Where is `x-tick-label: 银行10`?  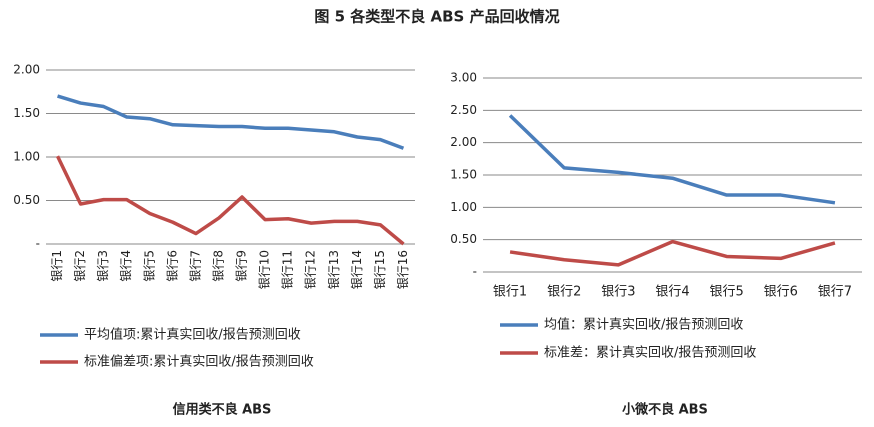
x-tick-label: 银行10 is located at coordinates (265, 269).